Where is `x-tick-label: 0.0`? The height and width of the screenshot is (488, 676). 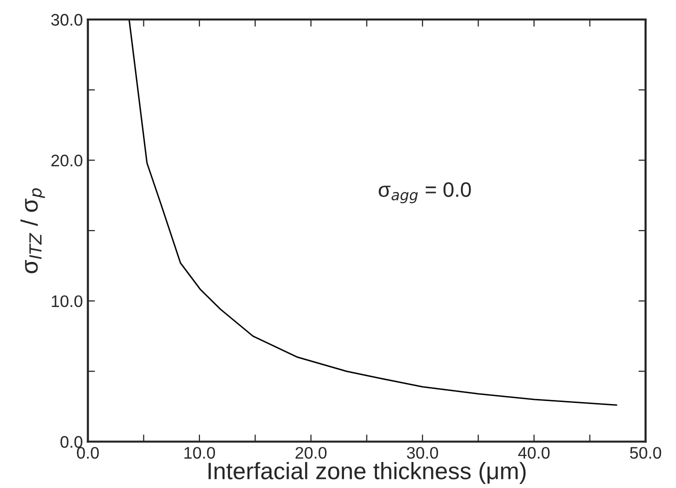 x-tick-label: 0.0 is located at coordinates (87, 452).